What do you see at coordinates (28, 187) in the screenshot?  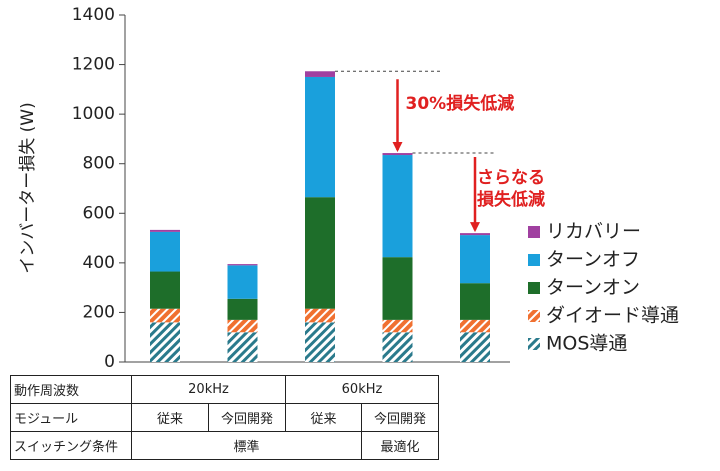 I see `y-axis-label: インバーター損失 (W)` at bounding box center [28, 187].